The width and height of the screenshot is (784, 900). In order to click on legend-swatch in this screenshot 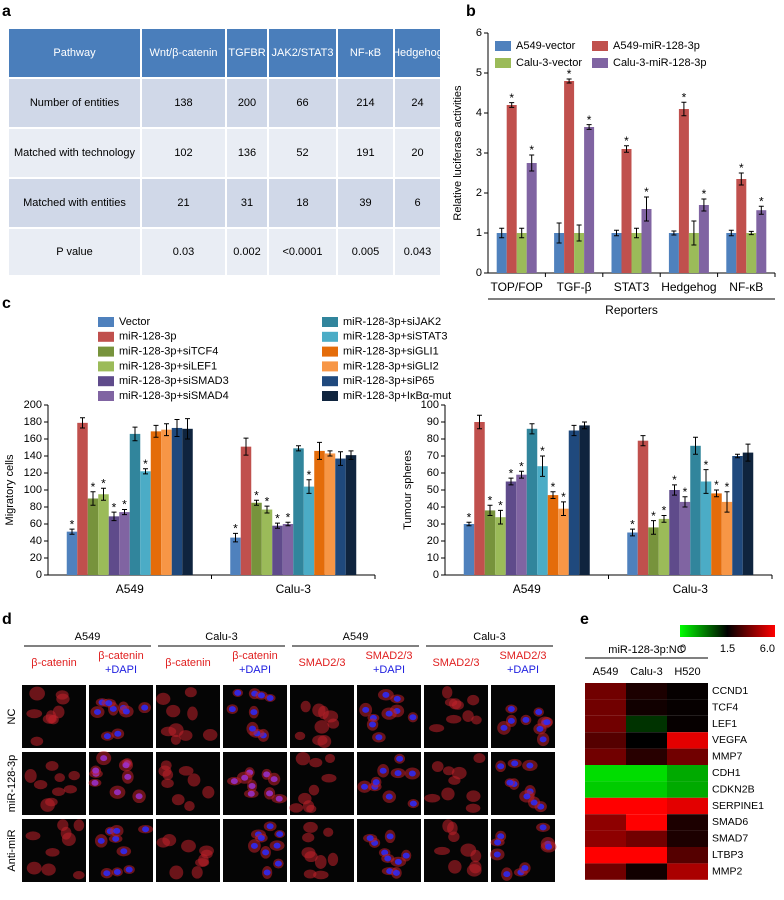, I will do `click(330, 351)`.